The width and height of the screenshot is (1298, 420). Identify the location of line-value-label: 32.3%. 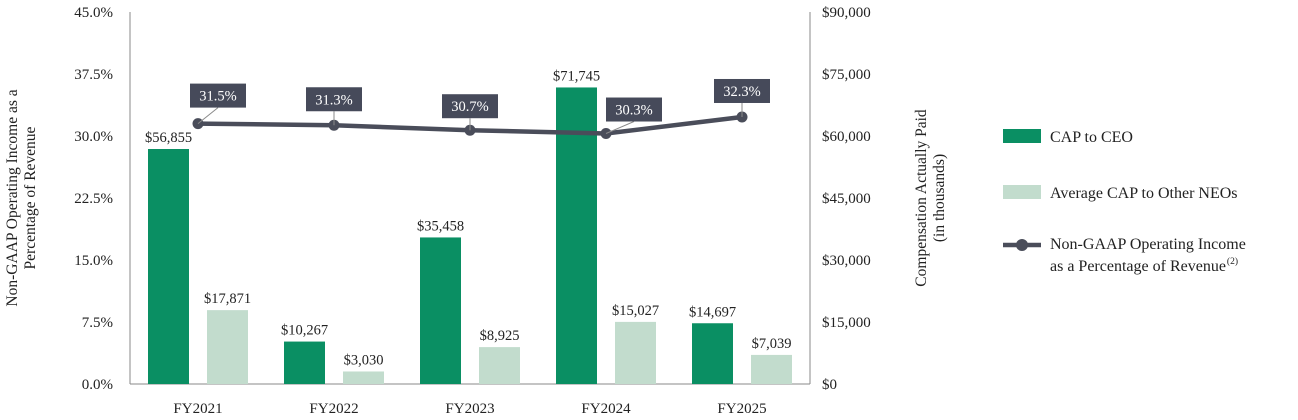
(741, 92).